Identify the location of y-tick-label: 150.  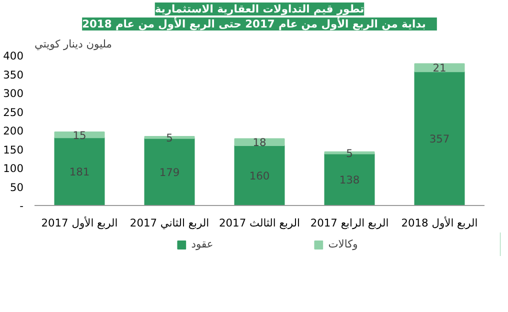
(13, 149).